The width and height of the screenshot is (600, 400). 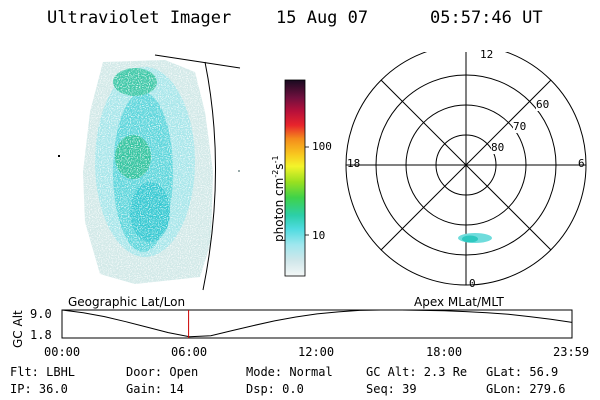 I want to click on orbit-x-tick-1: 06:00, so click(x=189, y=352).